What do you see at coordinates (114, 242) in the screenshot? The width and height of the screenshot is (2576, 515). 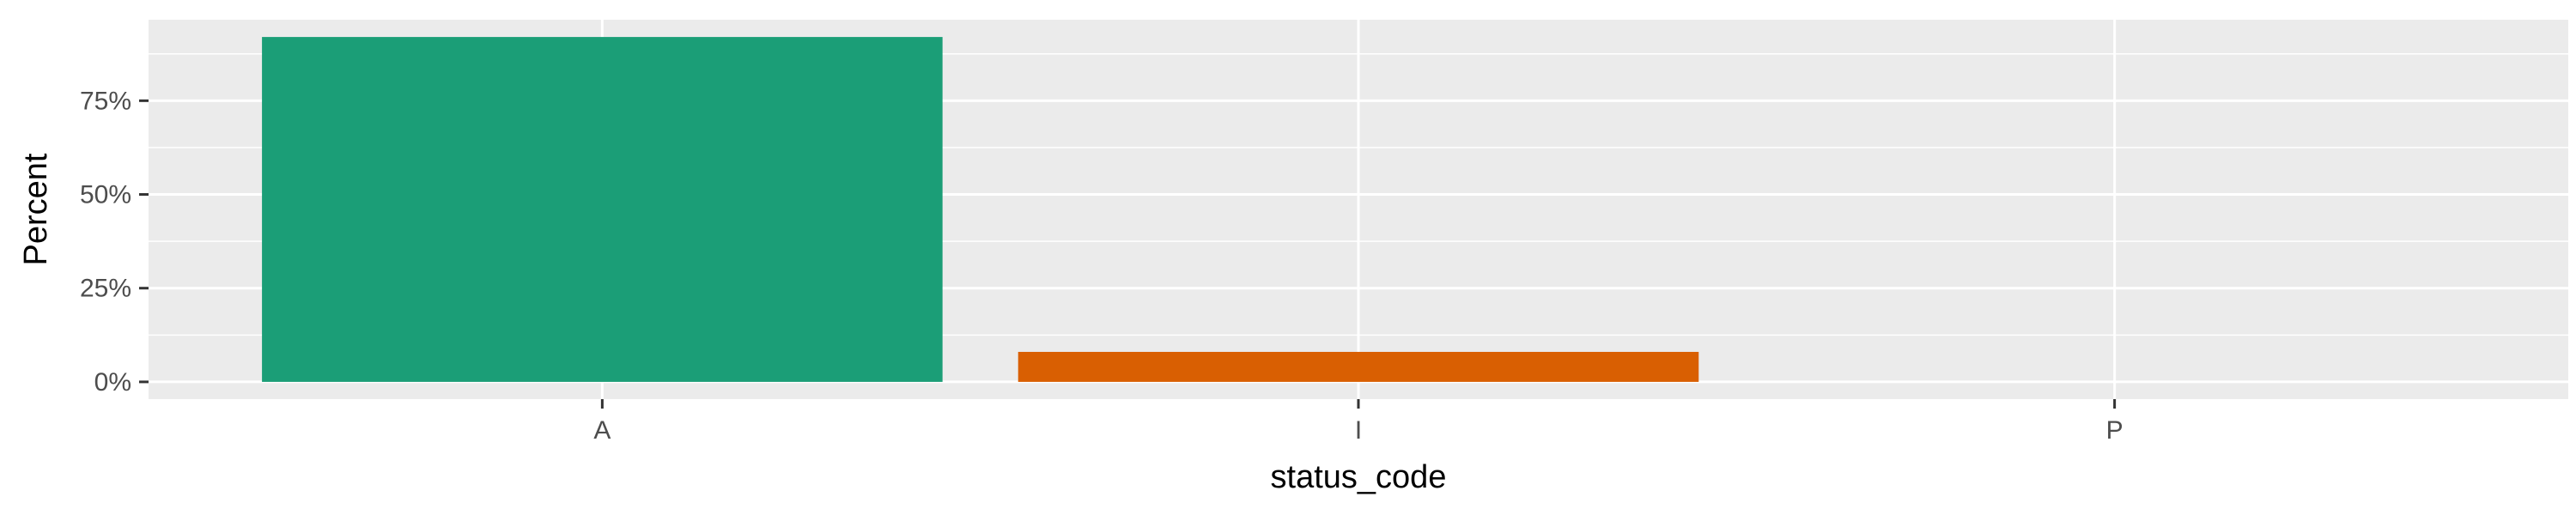 I see `y-axis: 0% 25% 50% 75%` at bounding box center [114, 242].